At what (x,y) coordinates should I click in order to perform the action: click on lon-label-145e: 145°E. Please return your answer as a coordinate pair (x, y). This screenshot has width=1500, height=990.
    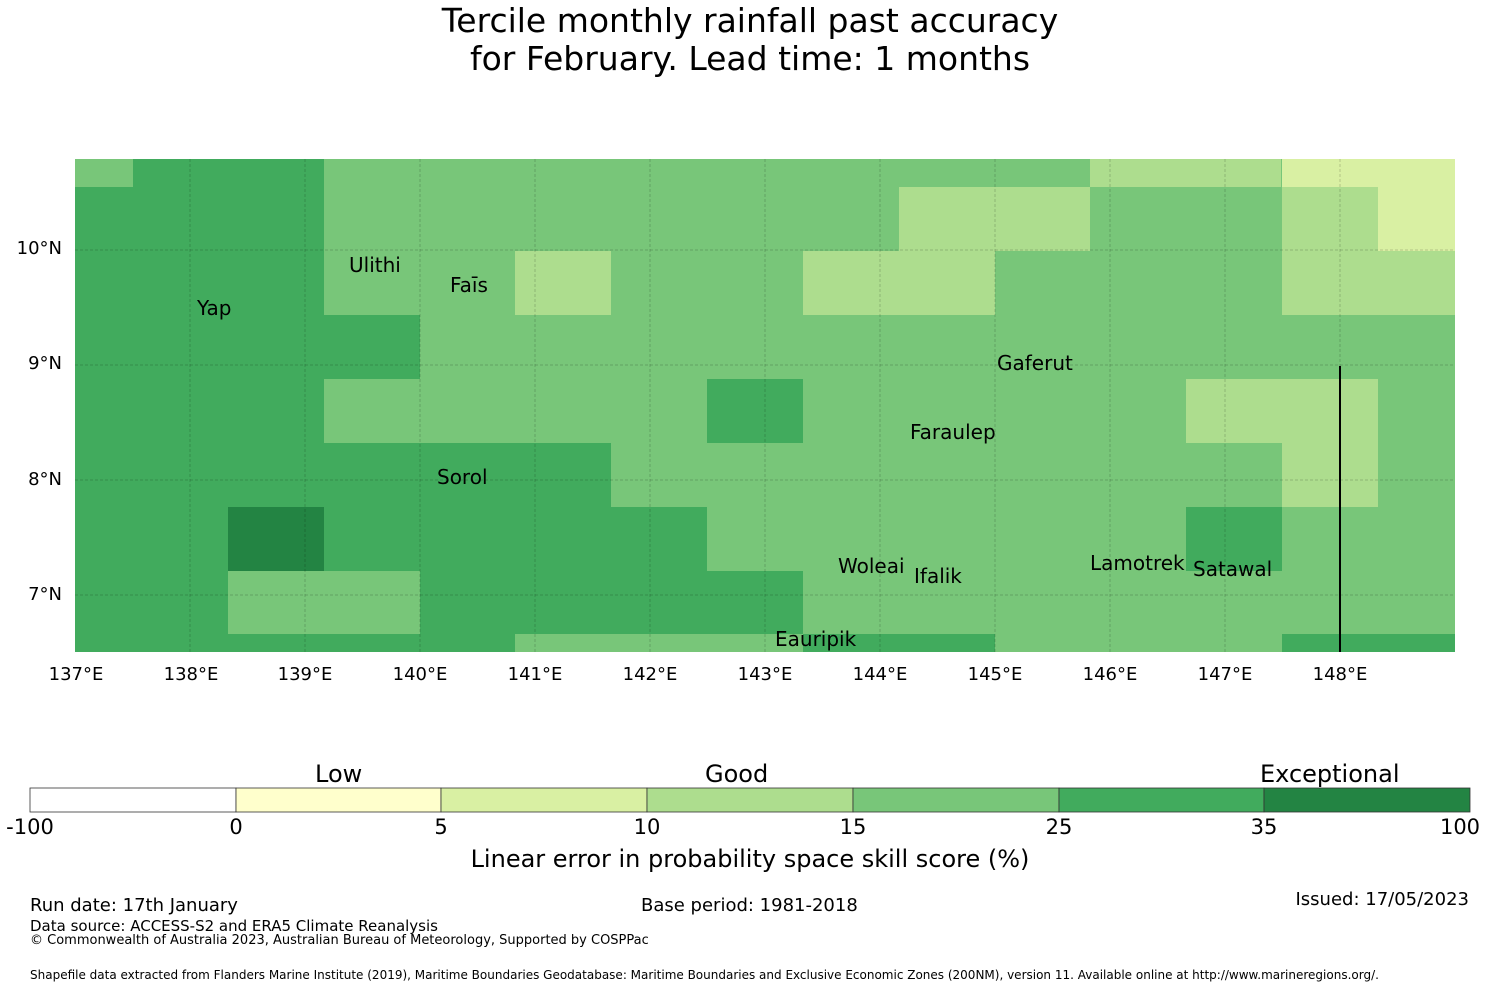
    Looking at the image, I should click on (995, 674).